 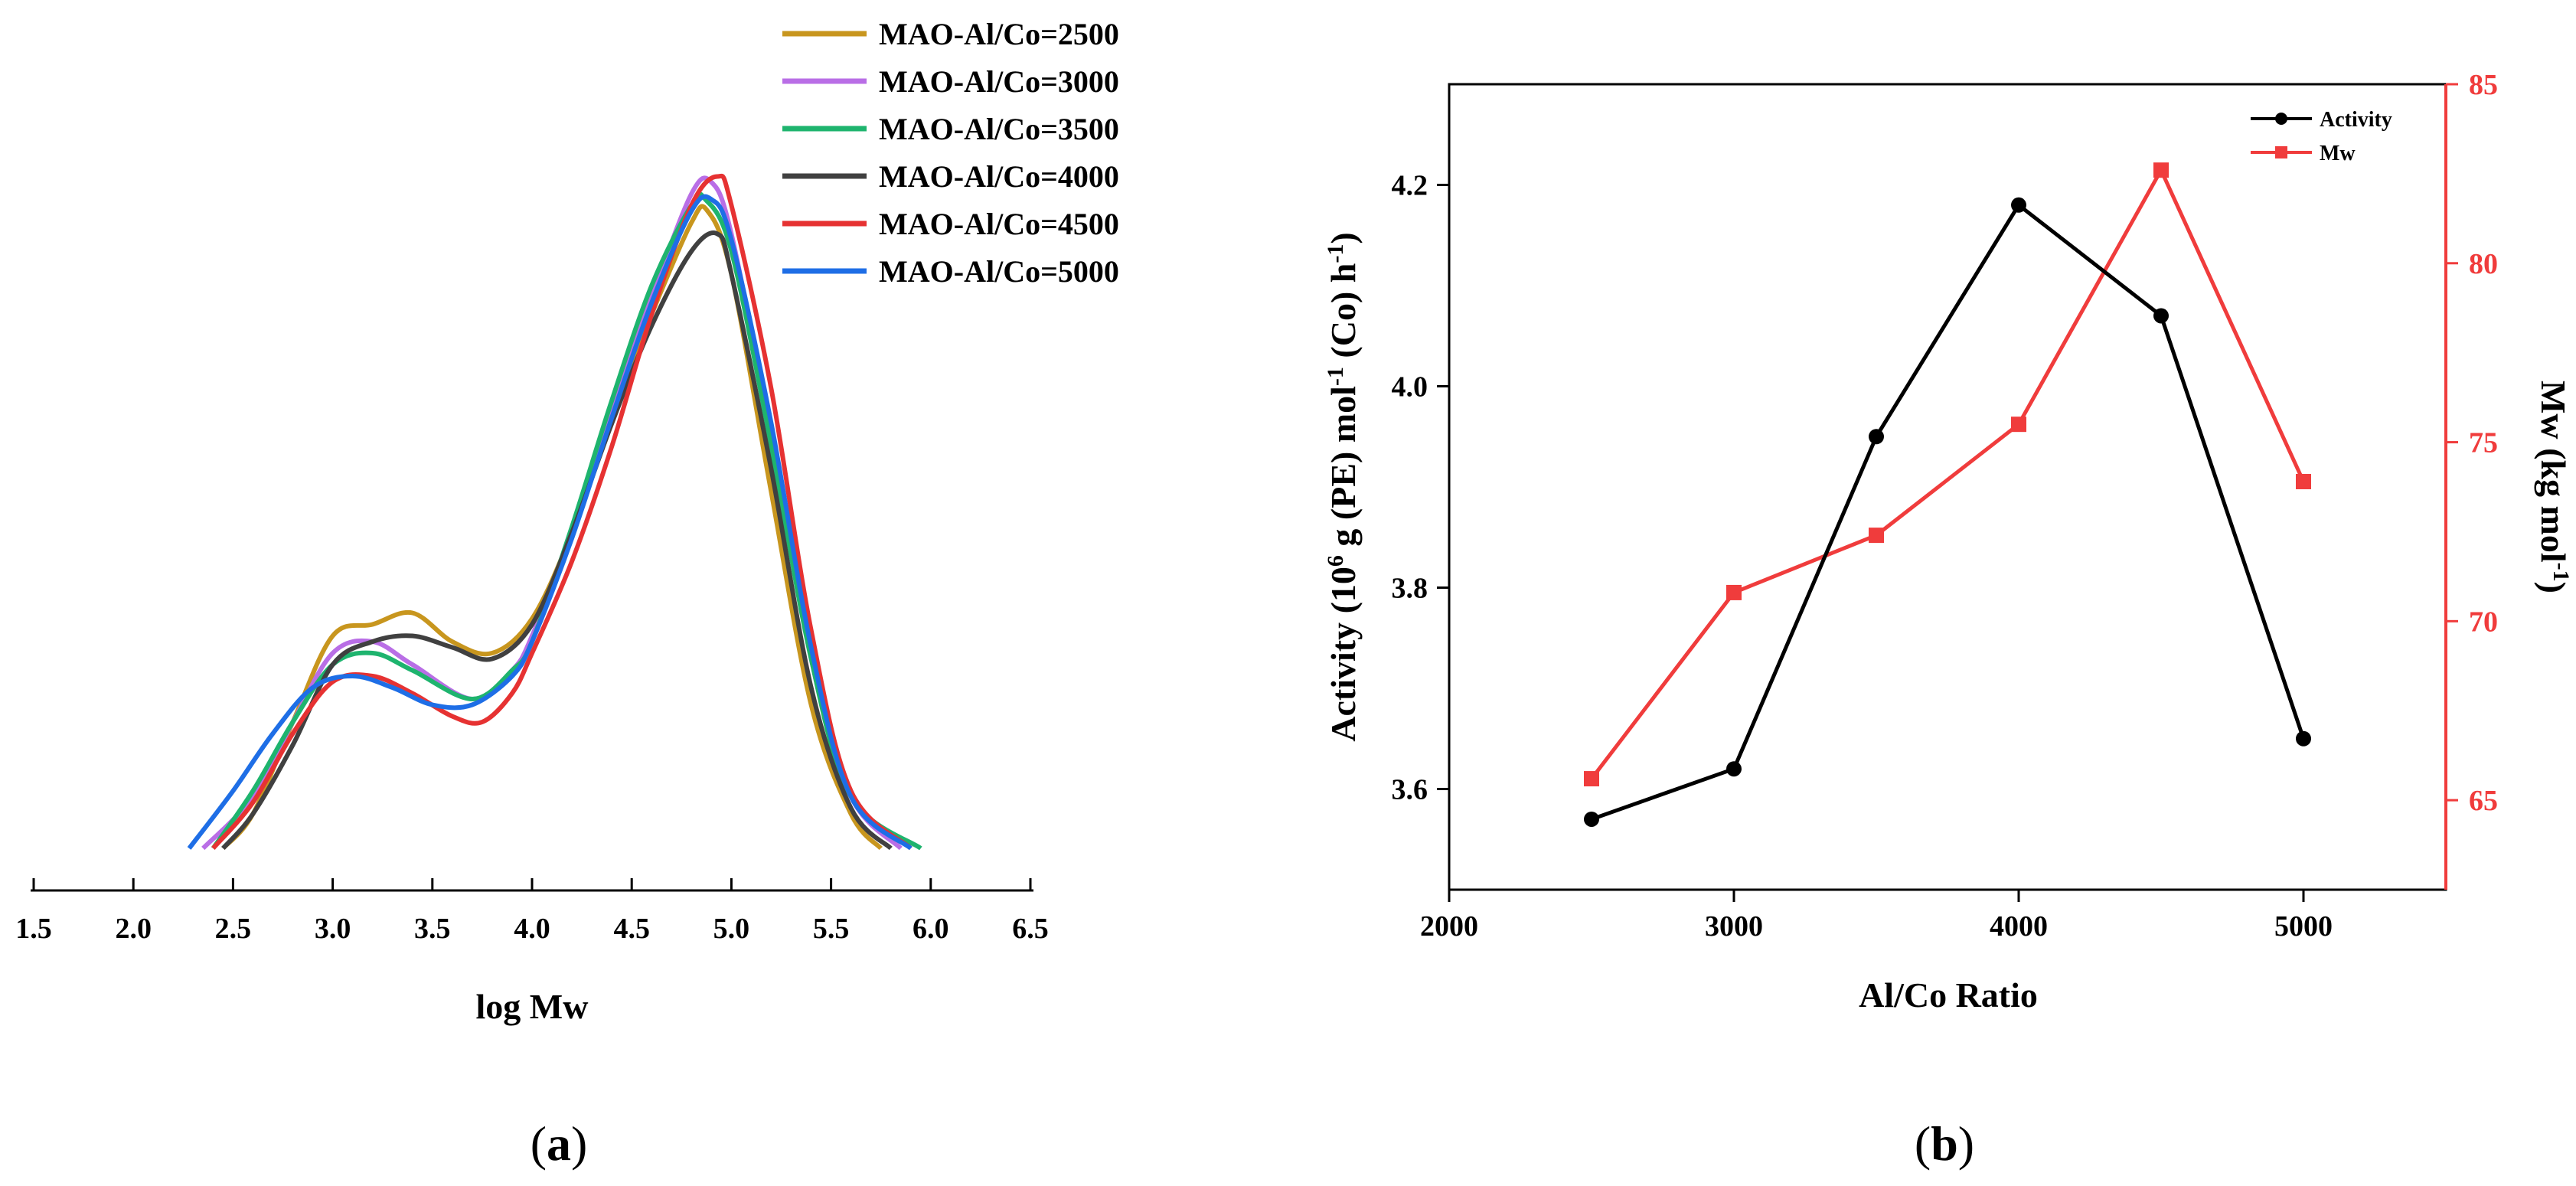 What do you see at coordinates (2483, 85) in the screenshot?
I see `panel-b-right-tick-label: 85` at bounding box center [2483, 85].